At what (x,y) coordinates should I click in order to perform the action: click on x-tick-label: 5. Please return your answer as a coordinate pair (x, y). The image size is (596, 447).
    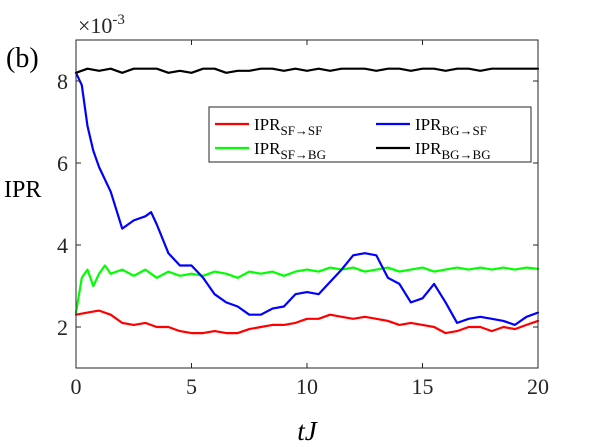
    Looking at the image, I should click on (191, 386).